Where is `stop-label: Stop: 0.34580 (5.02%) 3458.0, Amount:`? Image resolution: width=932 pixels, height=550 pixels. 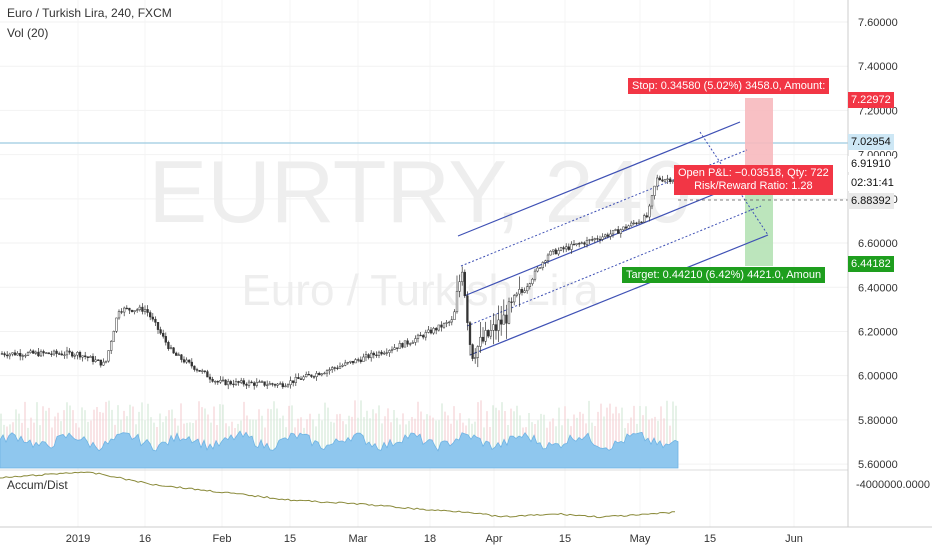
stop-label: Stop: 0.34580 (5.02%) 3458.0, Amount: is located at coordinates (729, 86).